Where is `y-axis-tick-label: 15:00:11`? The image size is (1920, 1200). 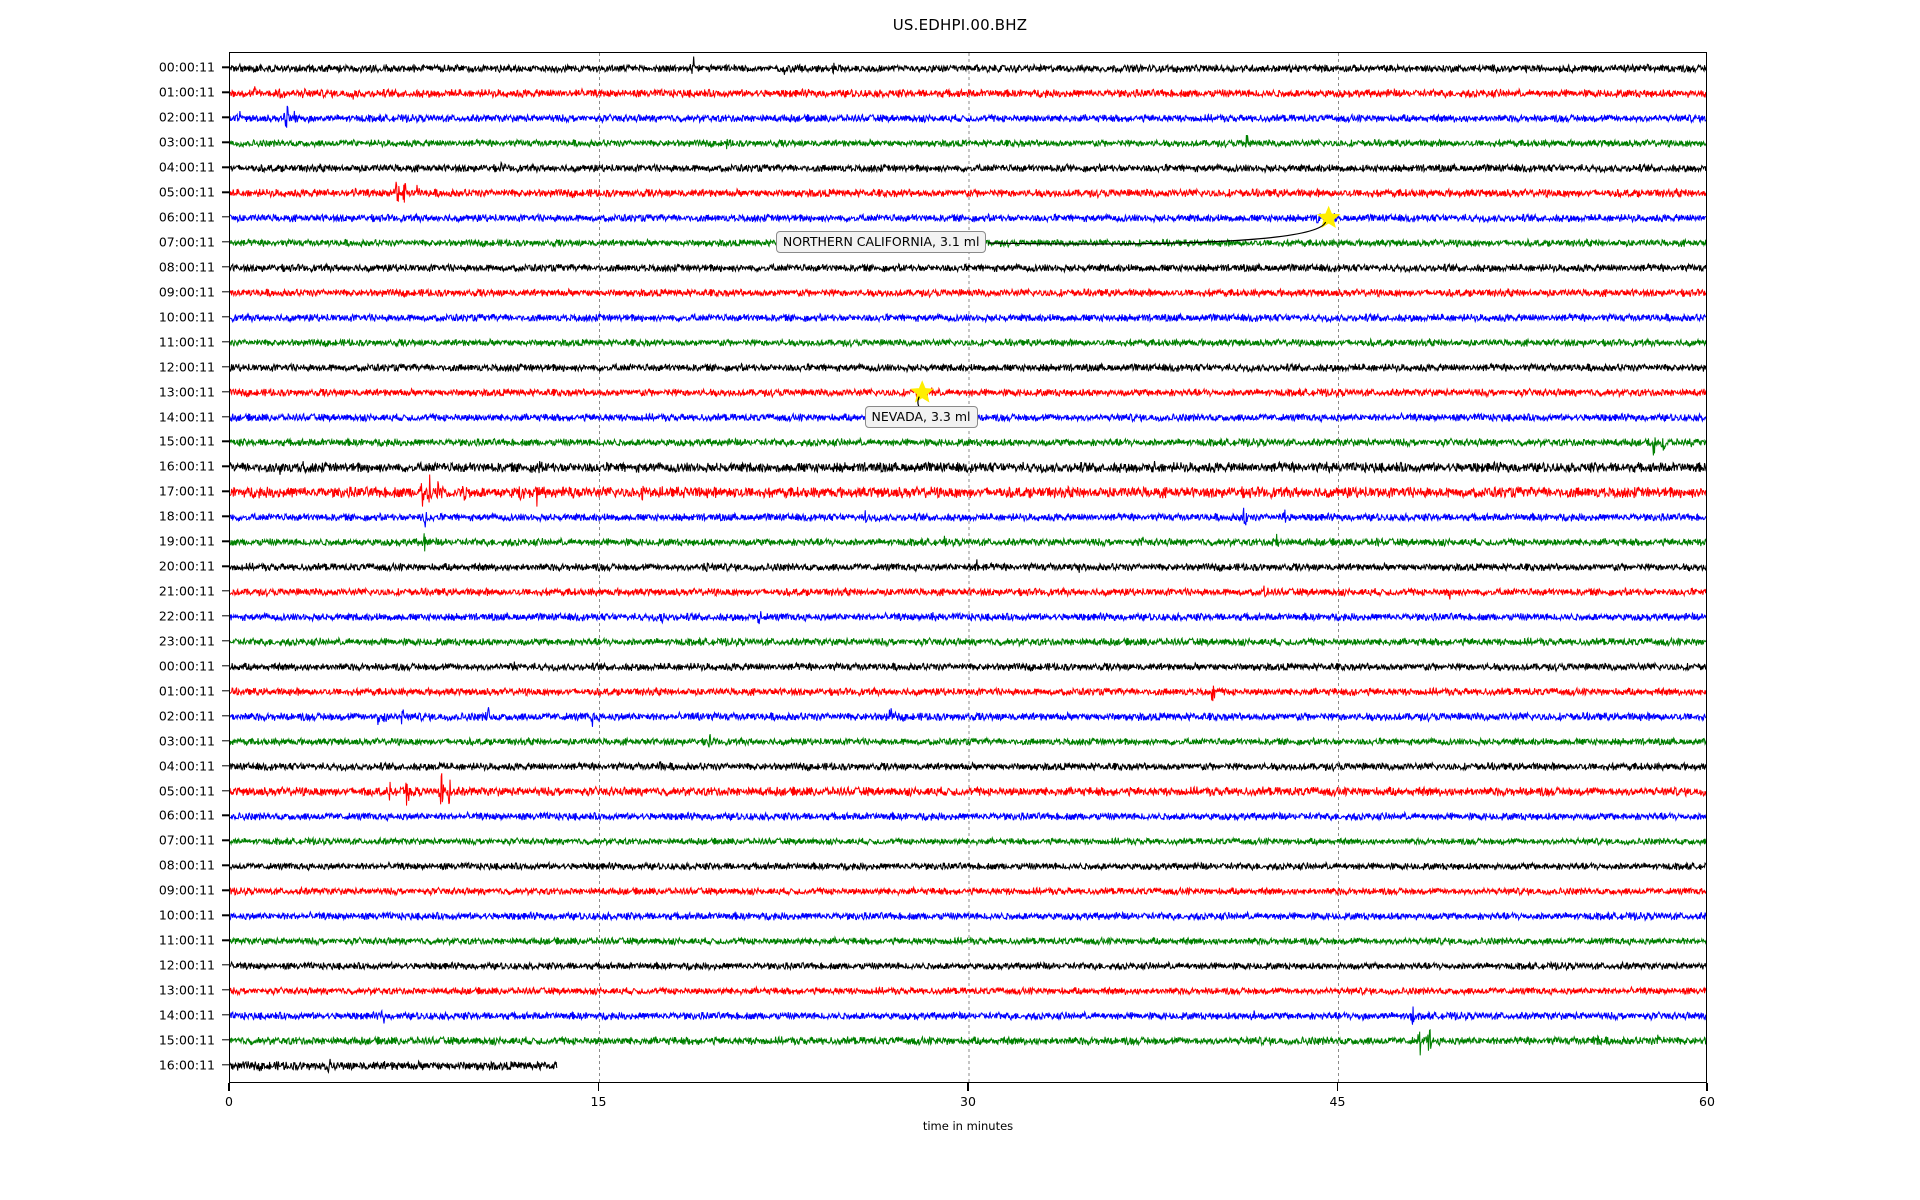 y-axis-tick-label: 15:00:11 is located at coordinates (186, 441).